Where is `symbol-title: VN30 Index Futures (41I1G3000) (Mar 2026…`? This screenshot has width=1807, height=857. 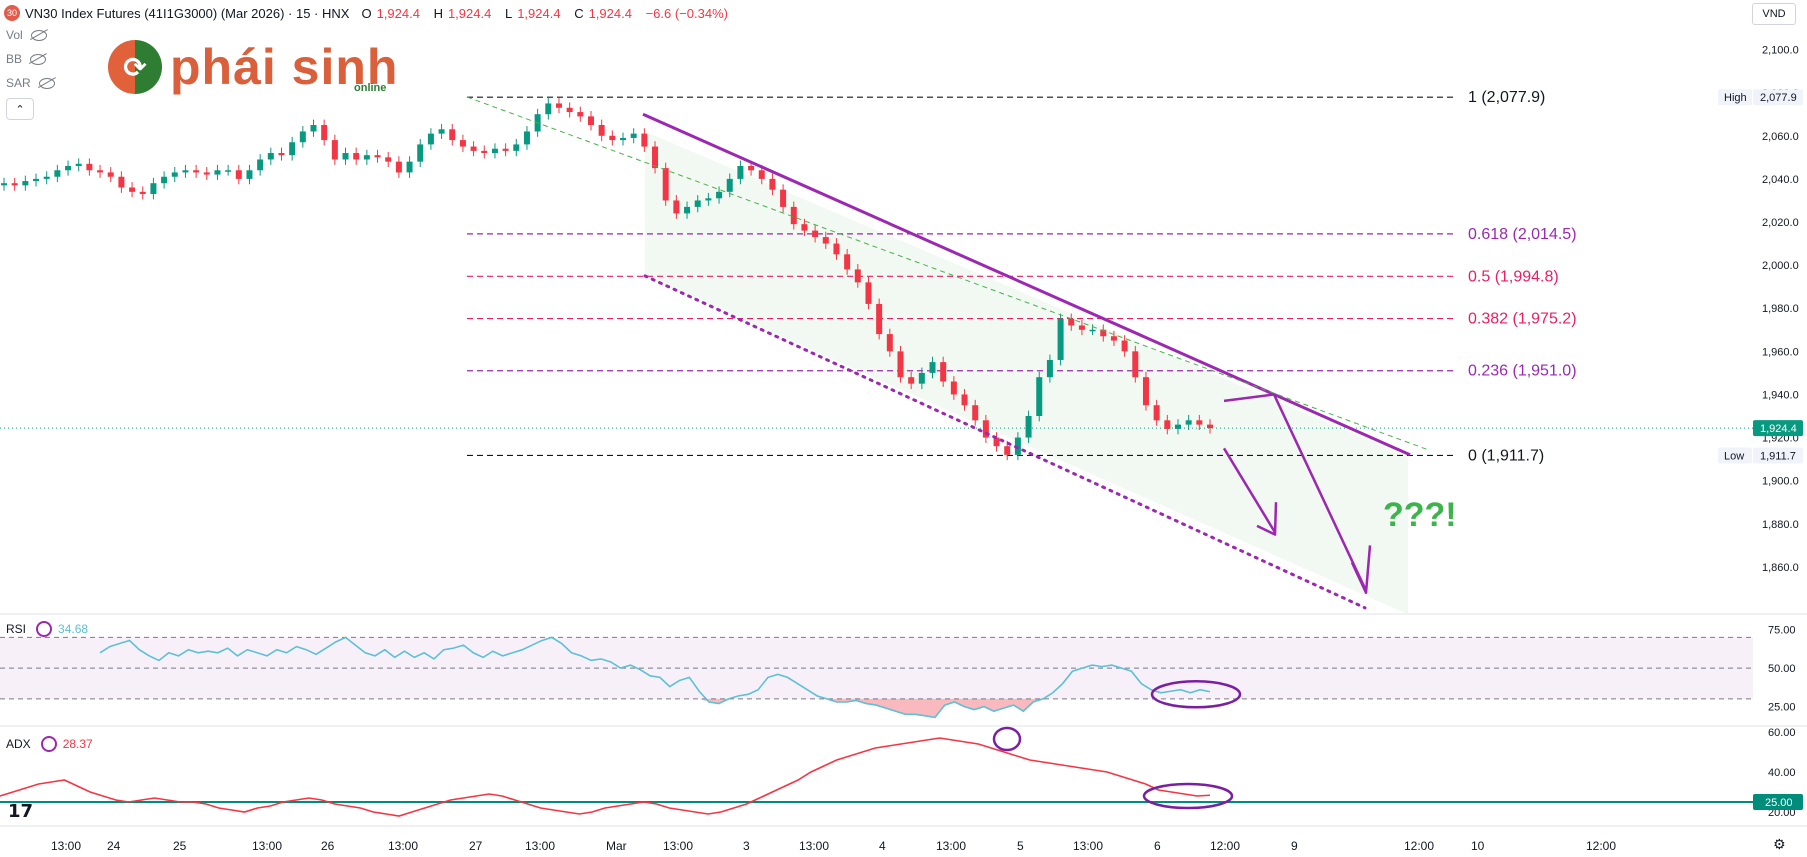
symbol-title: VN30 Index Futures (41I1G3000) (Mar 2026… is located at coordinates (187, 13).